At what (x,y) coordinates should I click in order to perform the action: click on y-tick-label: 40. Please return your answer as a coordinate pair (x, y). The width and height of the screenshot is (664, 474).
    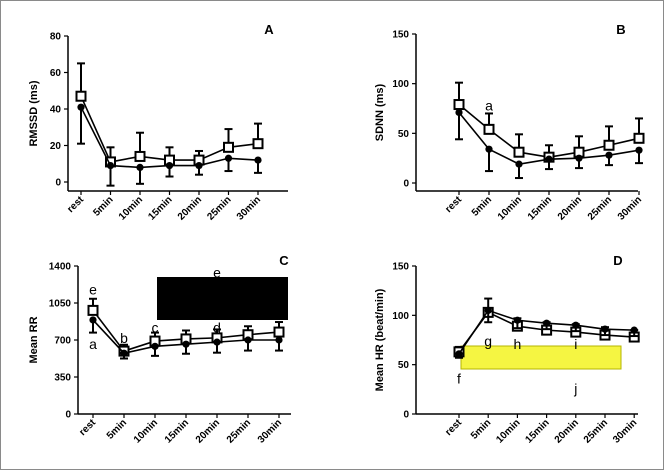
    Looking at the image, I should click on (56, 110).